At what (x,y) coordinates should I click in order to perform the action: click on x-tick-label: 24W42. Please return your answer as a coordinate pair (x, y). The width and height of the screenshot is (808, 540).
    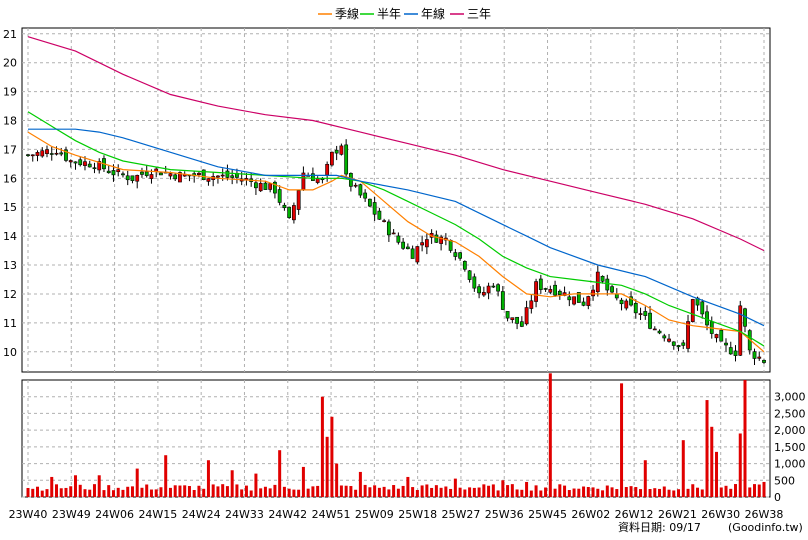
    Looking at the image, I should click on (287, 514).